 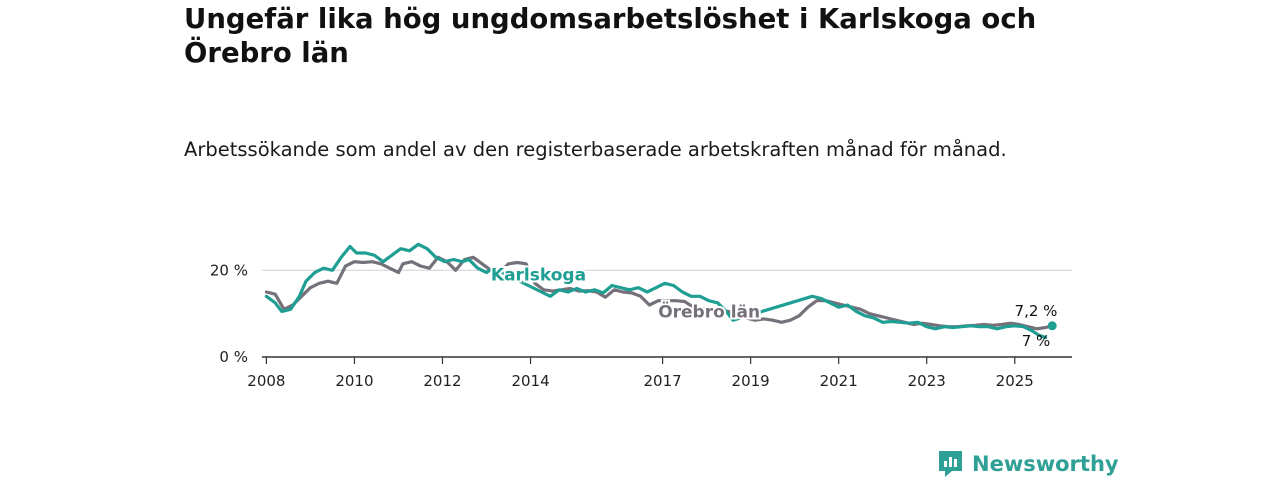 I want to click on x-tick-label: 2010, so click(x=354, y=381).